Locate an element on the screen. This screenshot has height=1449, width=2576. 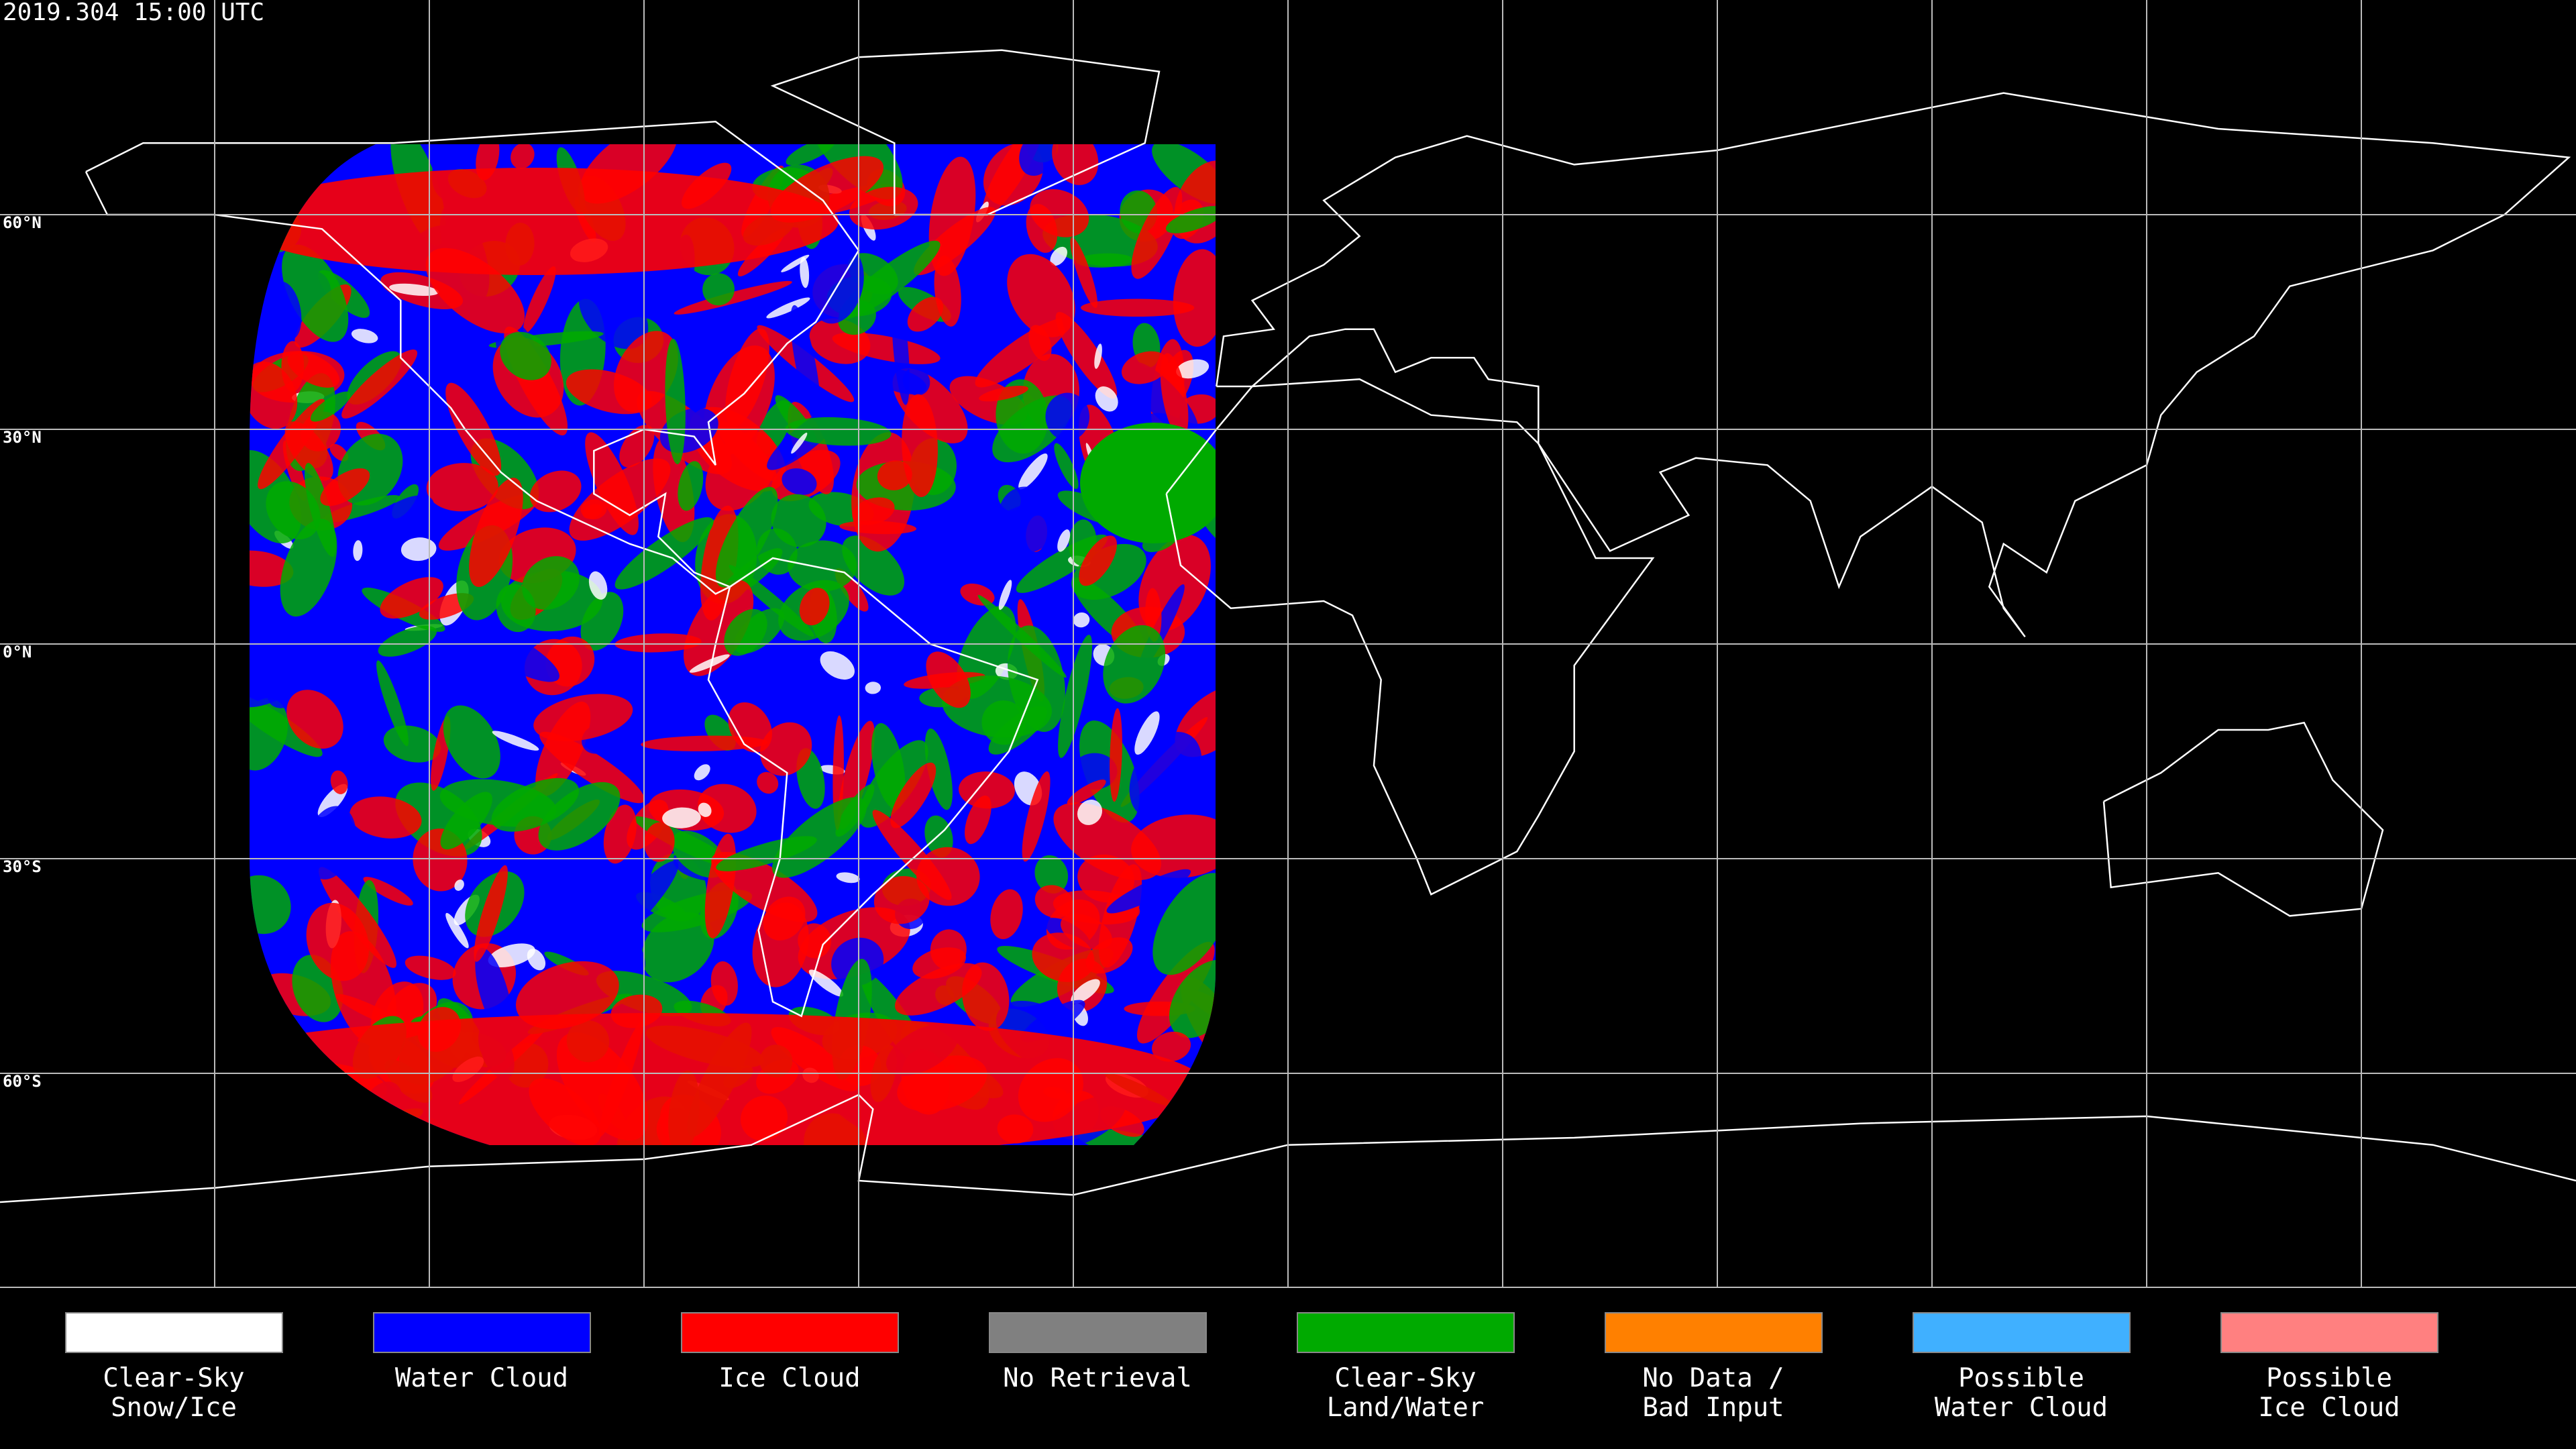
lat-label: 0°N is located at coordinates (17, 652).